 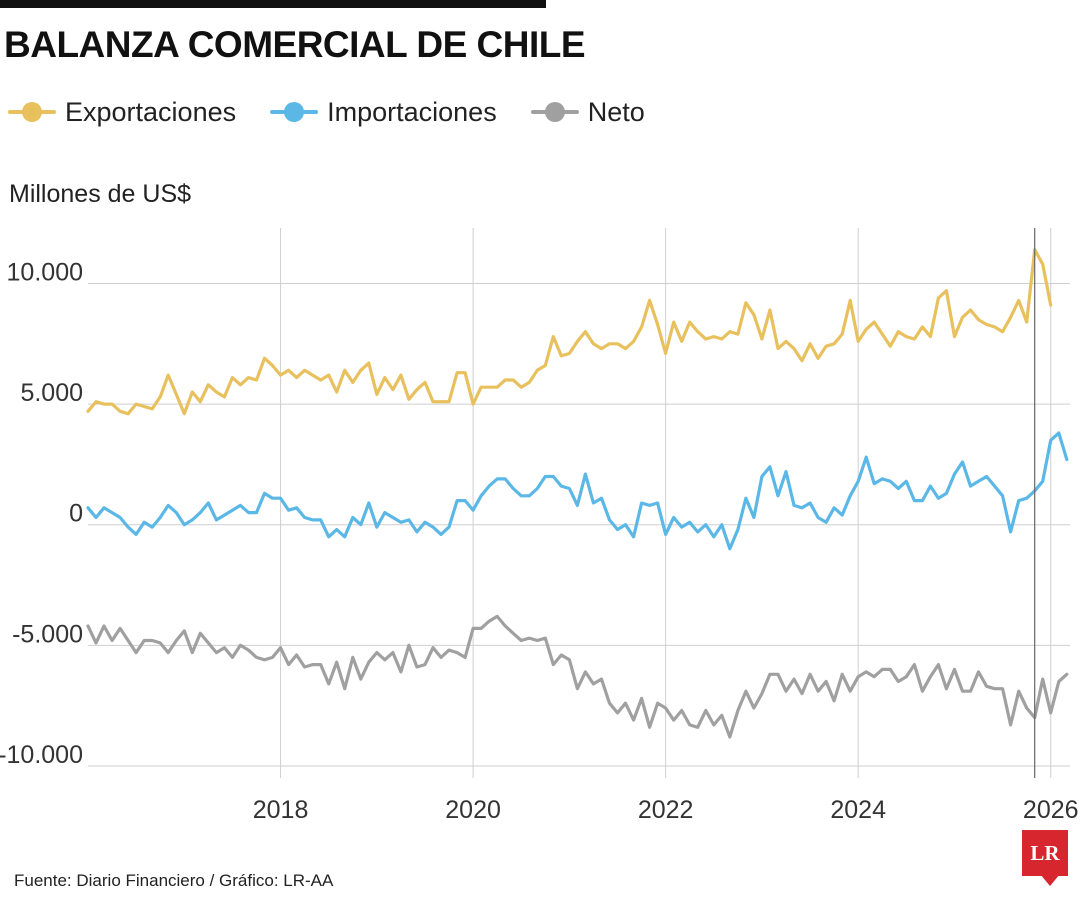 What do you see at coordinates (151, 111) in the screenshot?
I see `legend-label-exportaciones: Exportaciones` at bounding box center [151, 111].